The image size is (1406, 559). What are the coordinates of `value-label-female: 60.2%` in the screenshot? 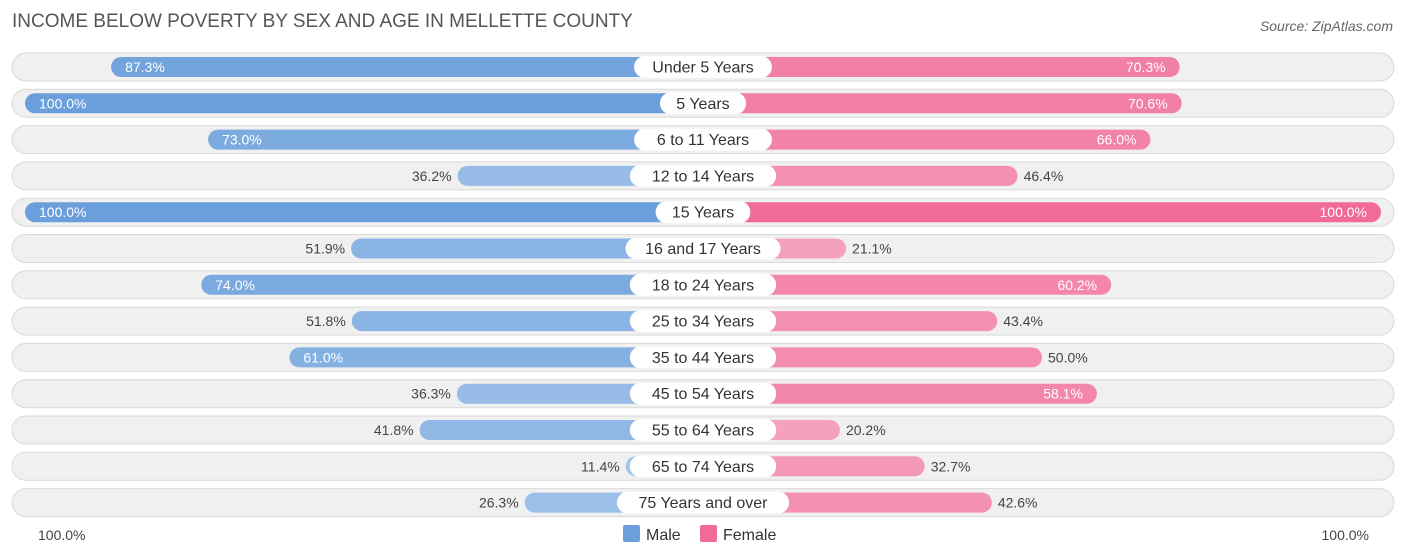 It's located at (1077, 285).